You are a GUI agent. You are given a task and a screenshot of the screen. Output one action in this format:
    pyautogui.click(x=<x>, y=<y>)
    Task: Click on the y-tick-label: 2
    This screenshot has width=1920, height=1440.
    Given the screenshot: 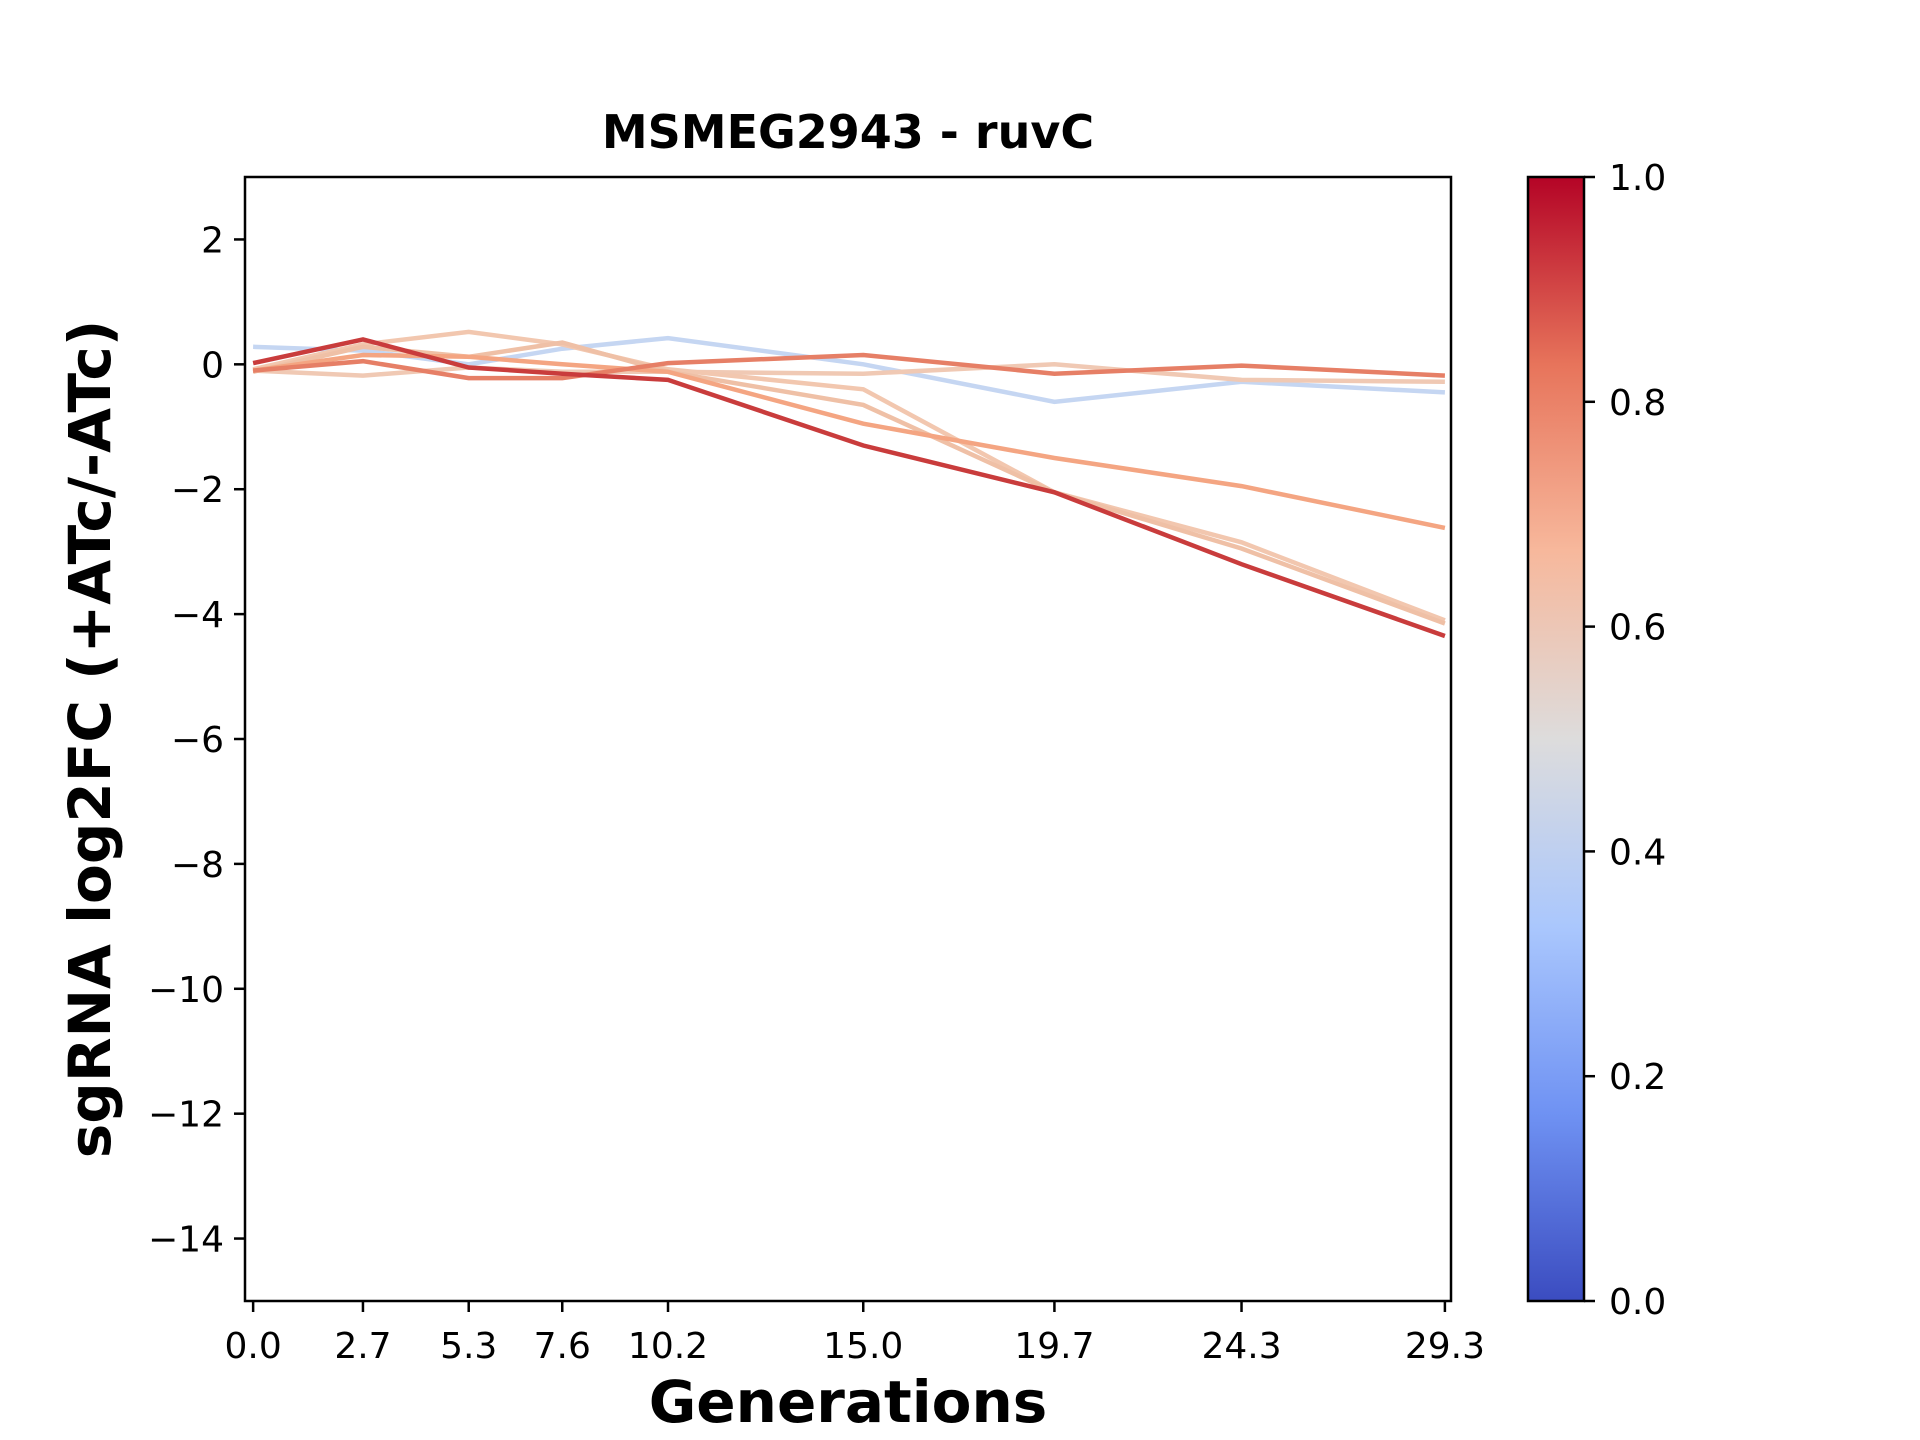 What is the action you would take?
    pyautogui.click(x=212, y=240)
    